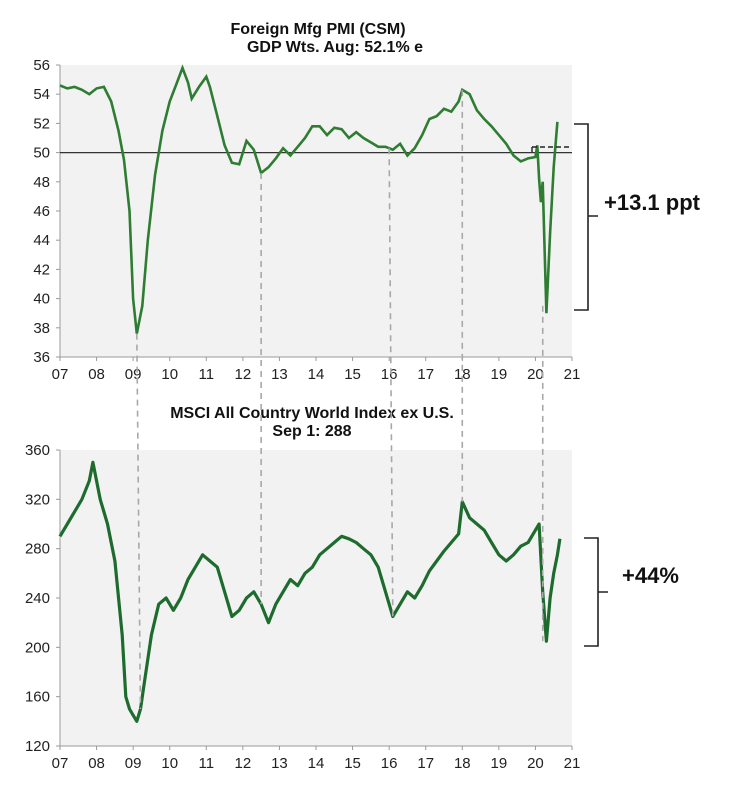  I want to click on pmi-x-tick-label: 14, so click(316, 374).